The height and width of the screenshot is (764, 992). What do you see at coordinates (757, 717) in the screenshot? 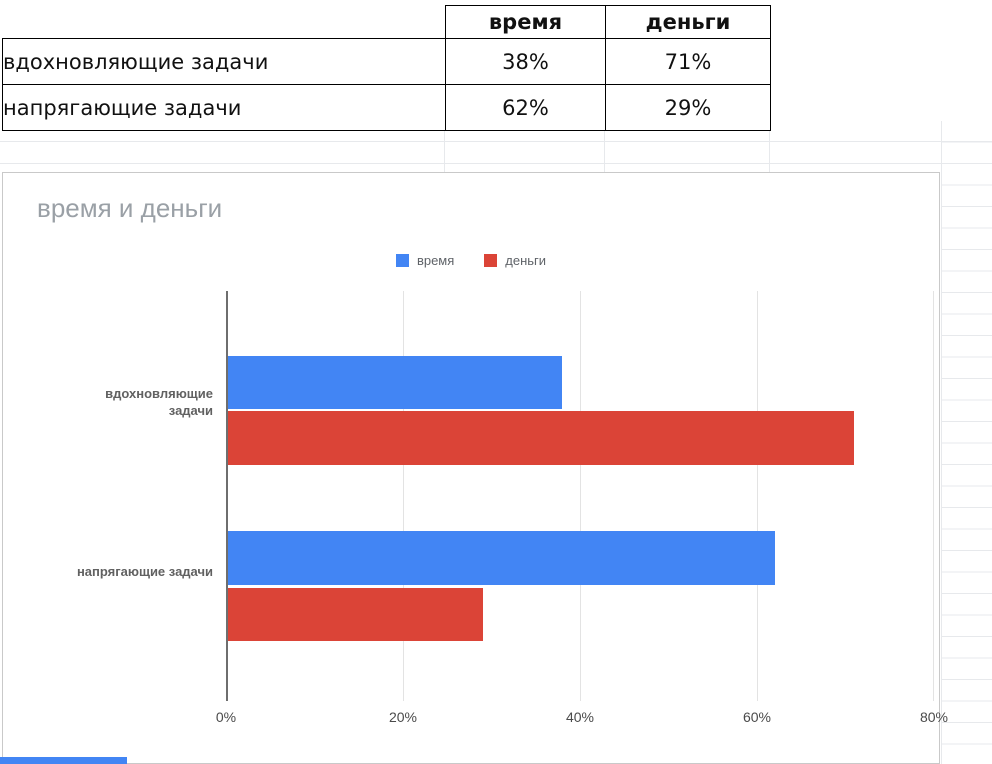
I see `x-tick-60: 60%` at bounding box center [757, 717].